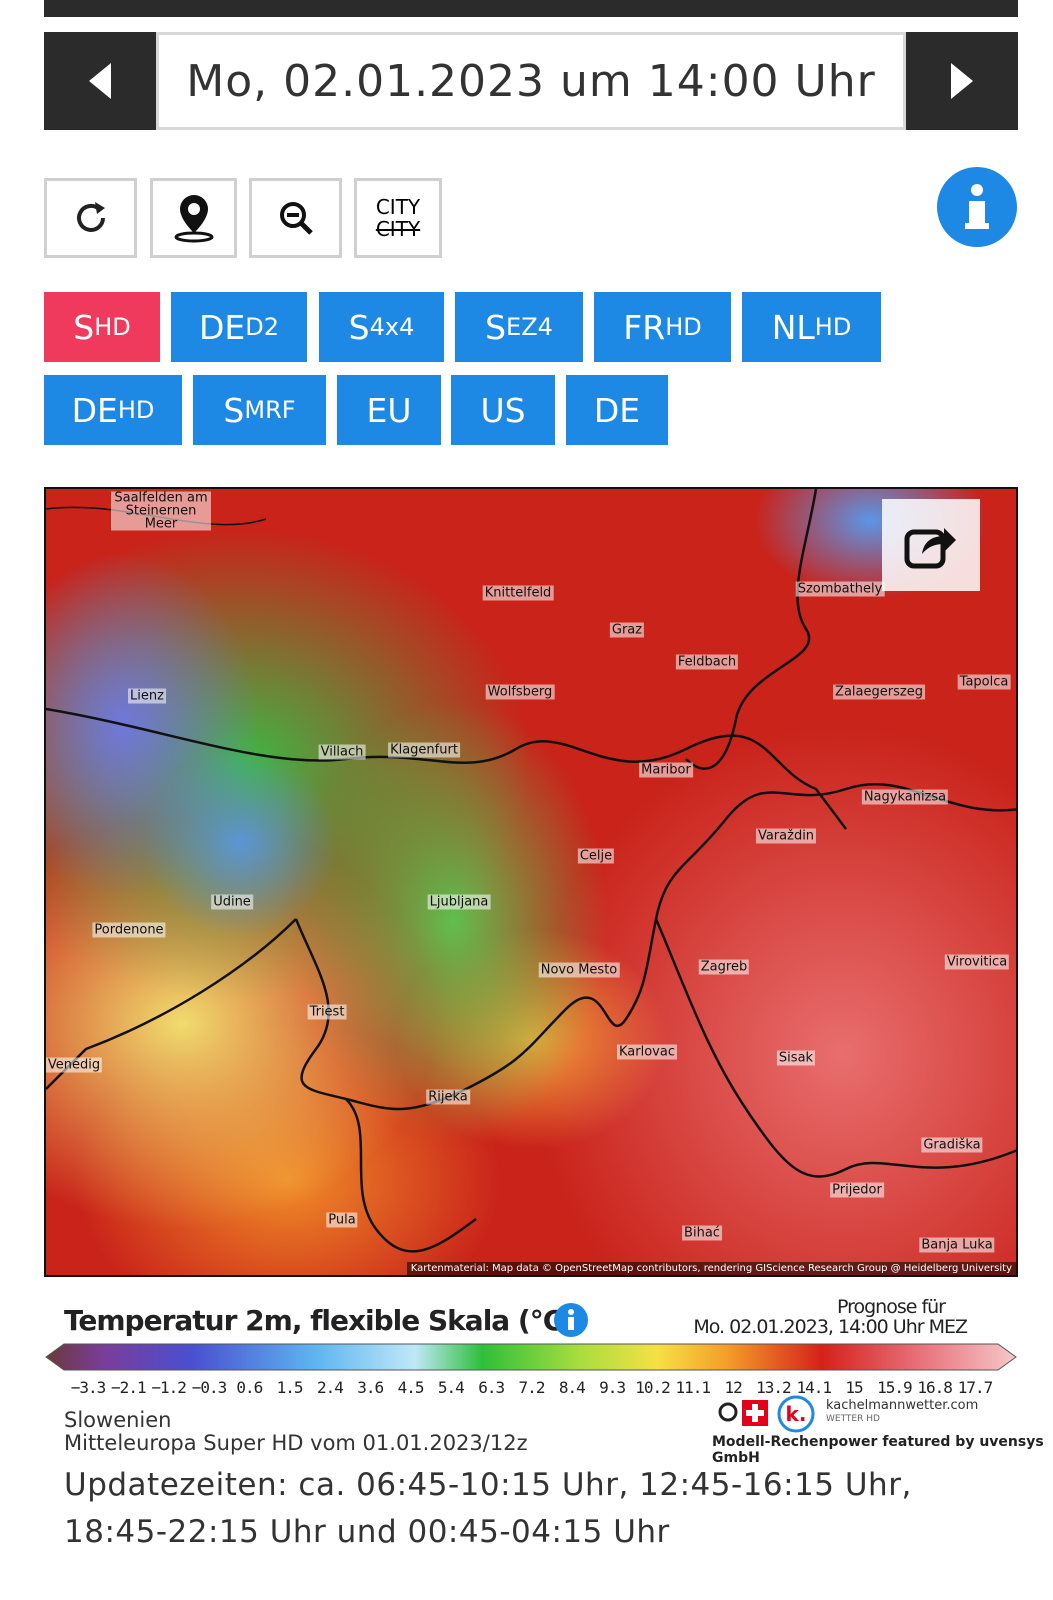 The height and width of the screenshot is (1600, 1053). I want to click on legend-tick: −2.1, so click(129, 1387).